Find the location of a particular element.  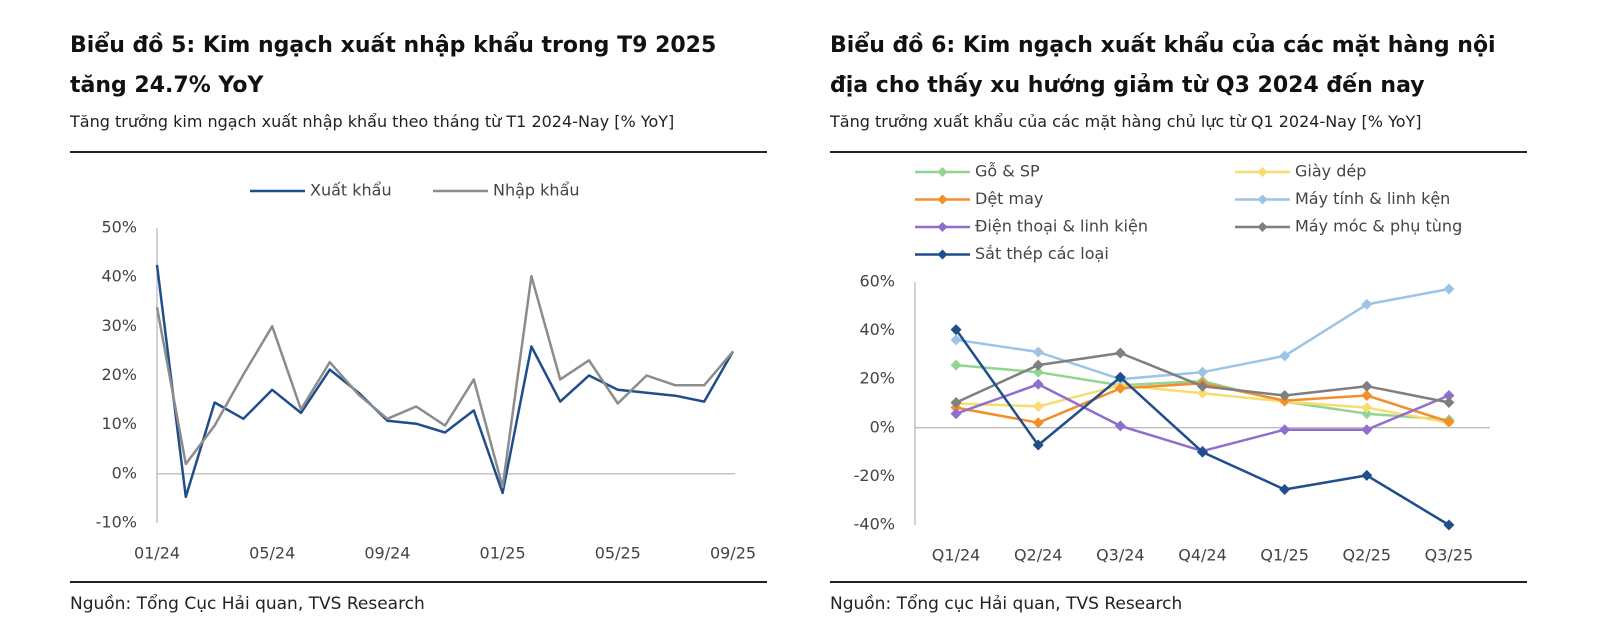

y-tick-label: -20% is located at coordinates (874, 475).